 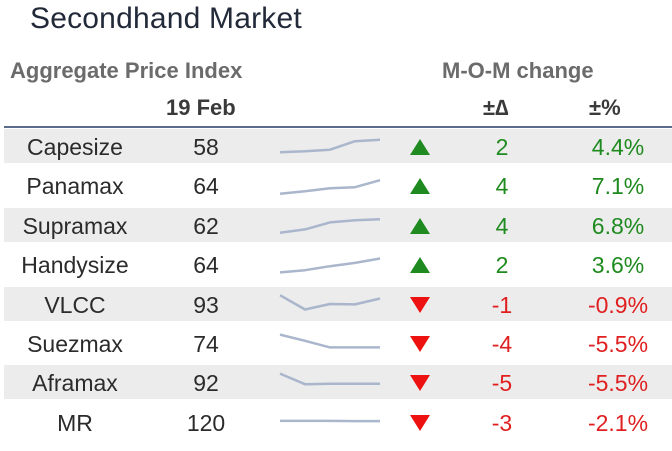 I want to click on table-row: Supramax 62 4 6.8%, so click(x=338, y=224).